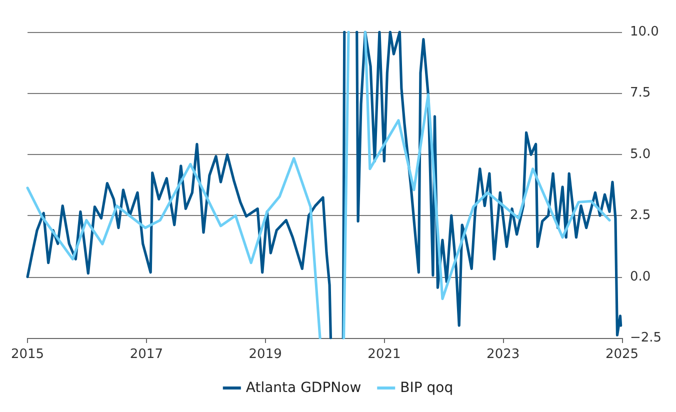  I want to click on x-tick-label: 2019, so click(265, 354).